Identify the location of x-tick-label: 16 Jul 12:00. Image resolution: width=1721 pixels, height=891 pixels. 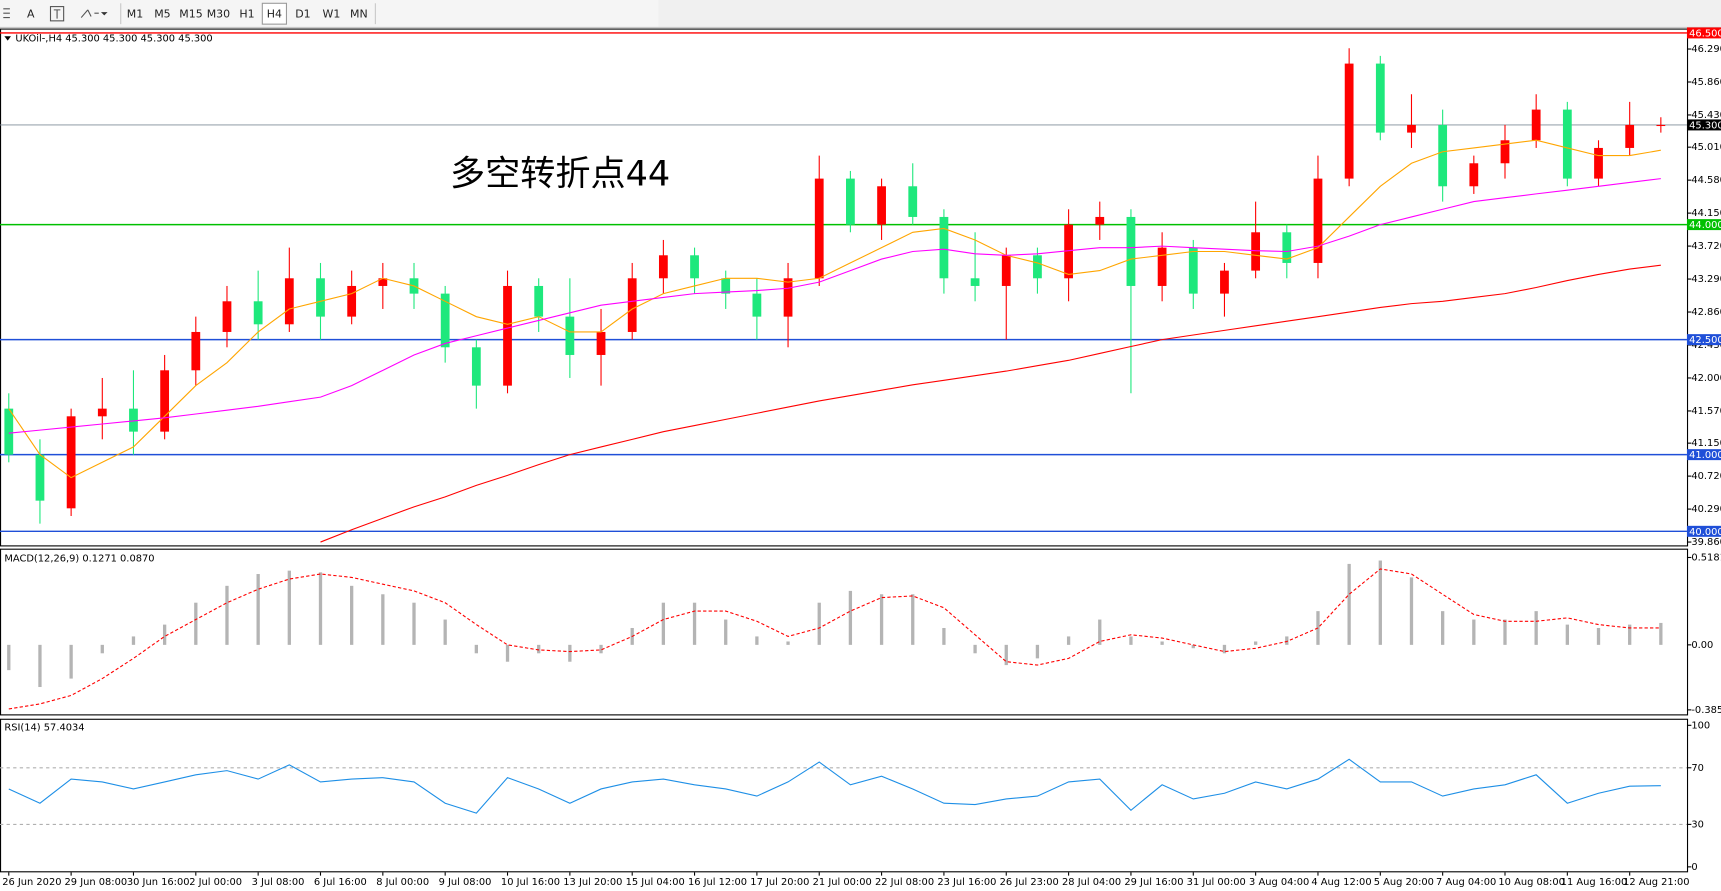
(717, 882).